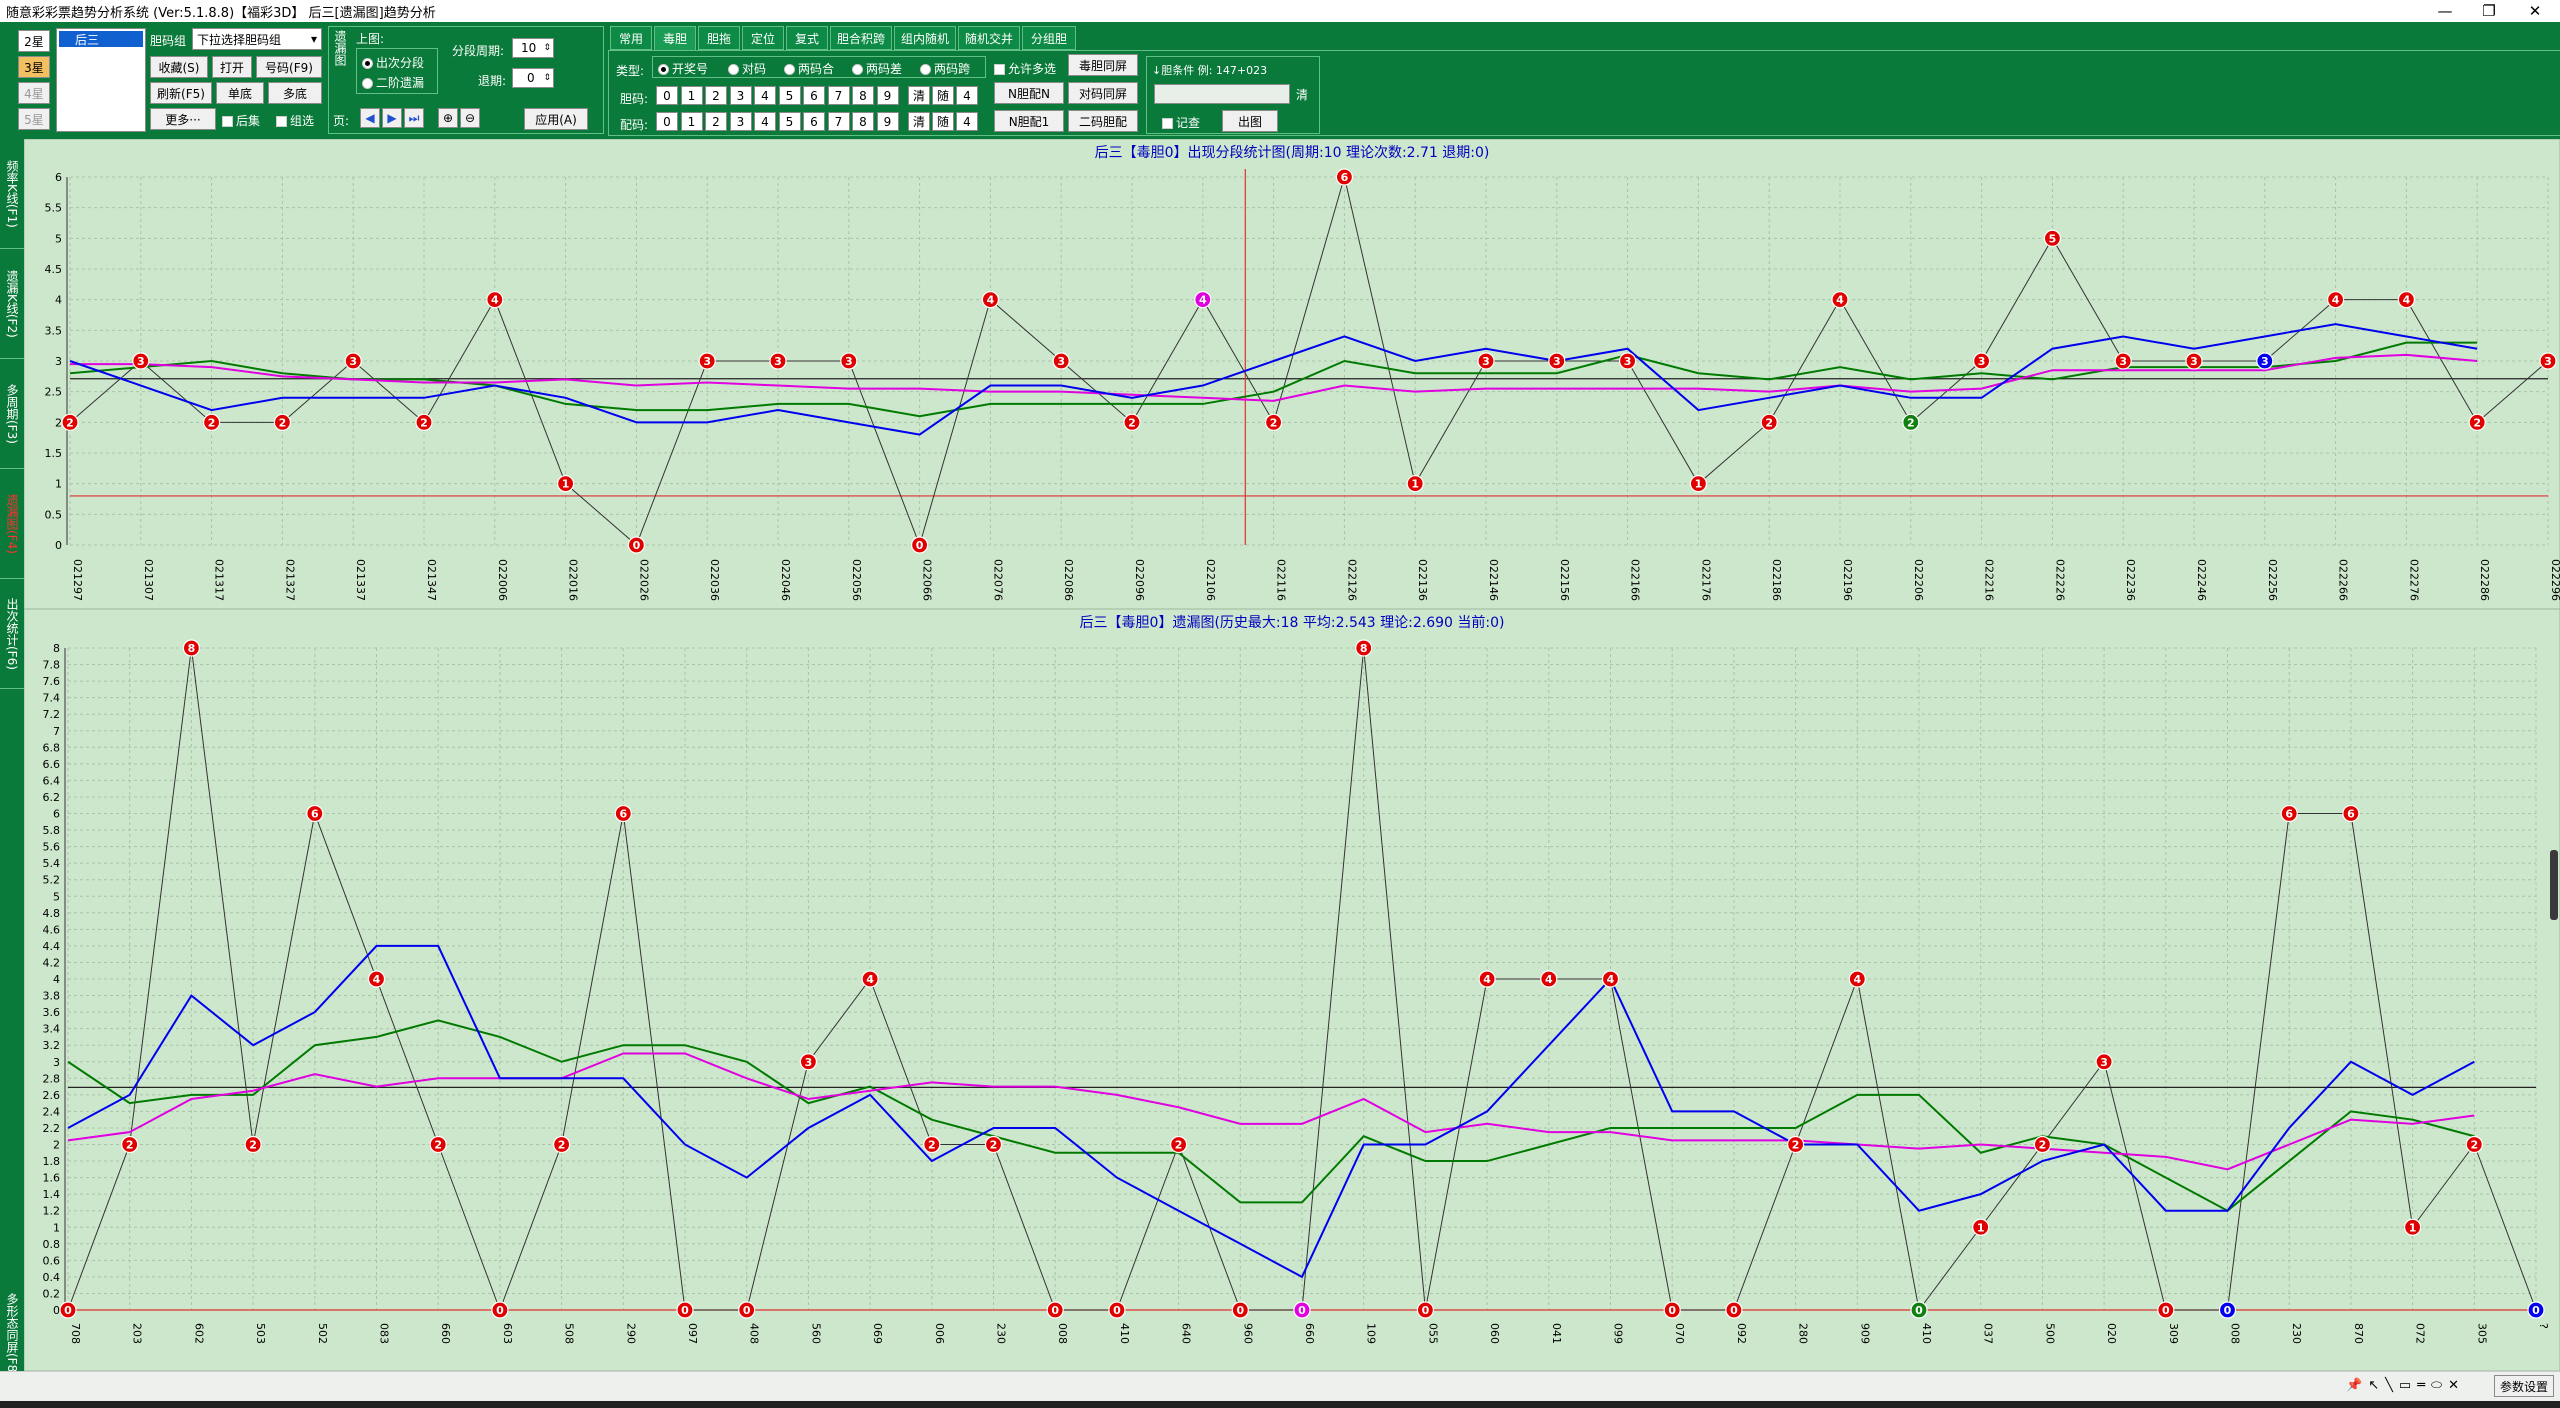  What do you see at coordinates (1103, 93) in the screenshot?
I see `pair-dup-button: 对码同屏` at bounding box center [1103, 93].